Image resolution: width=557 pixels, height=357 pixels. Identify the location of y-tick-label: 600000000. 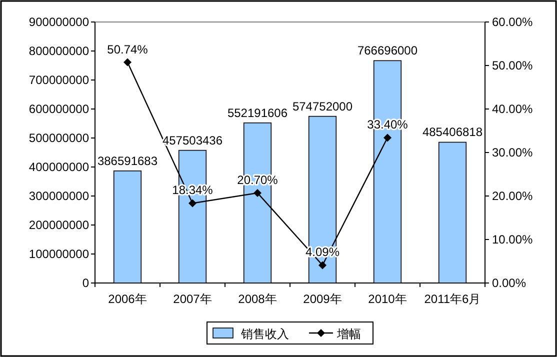
(59, 109).